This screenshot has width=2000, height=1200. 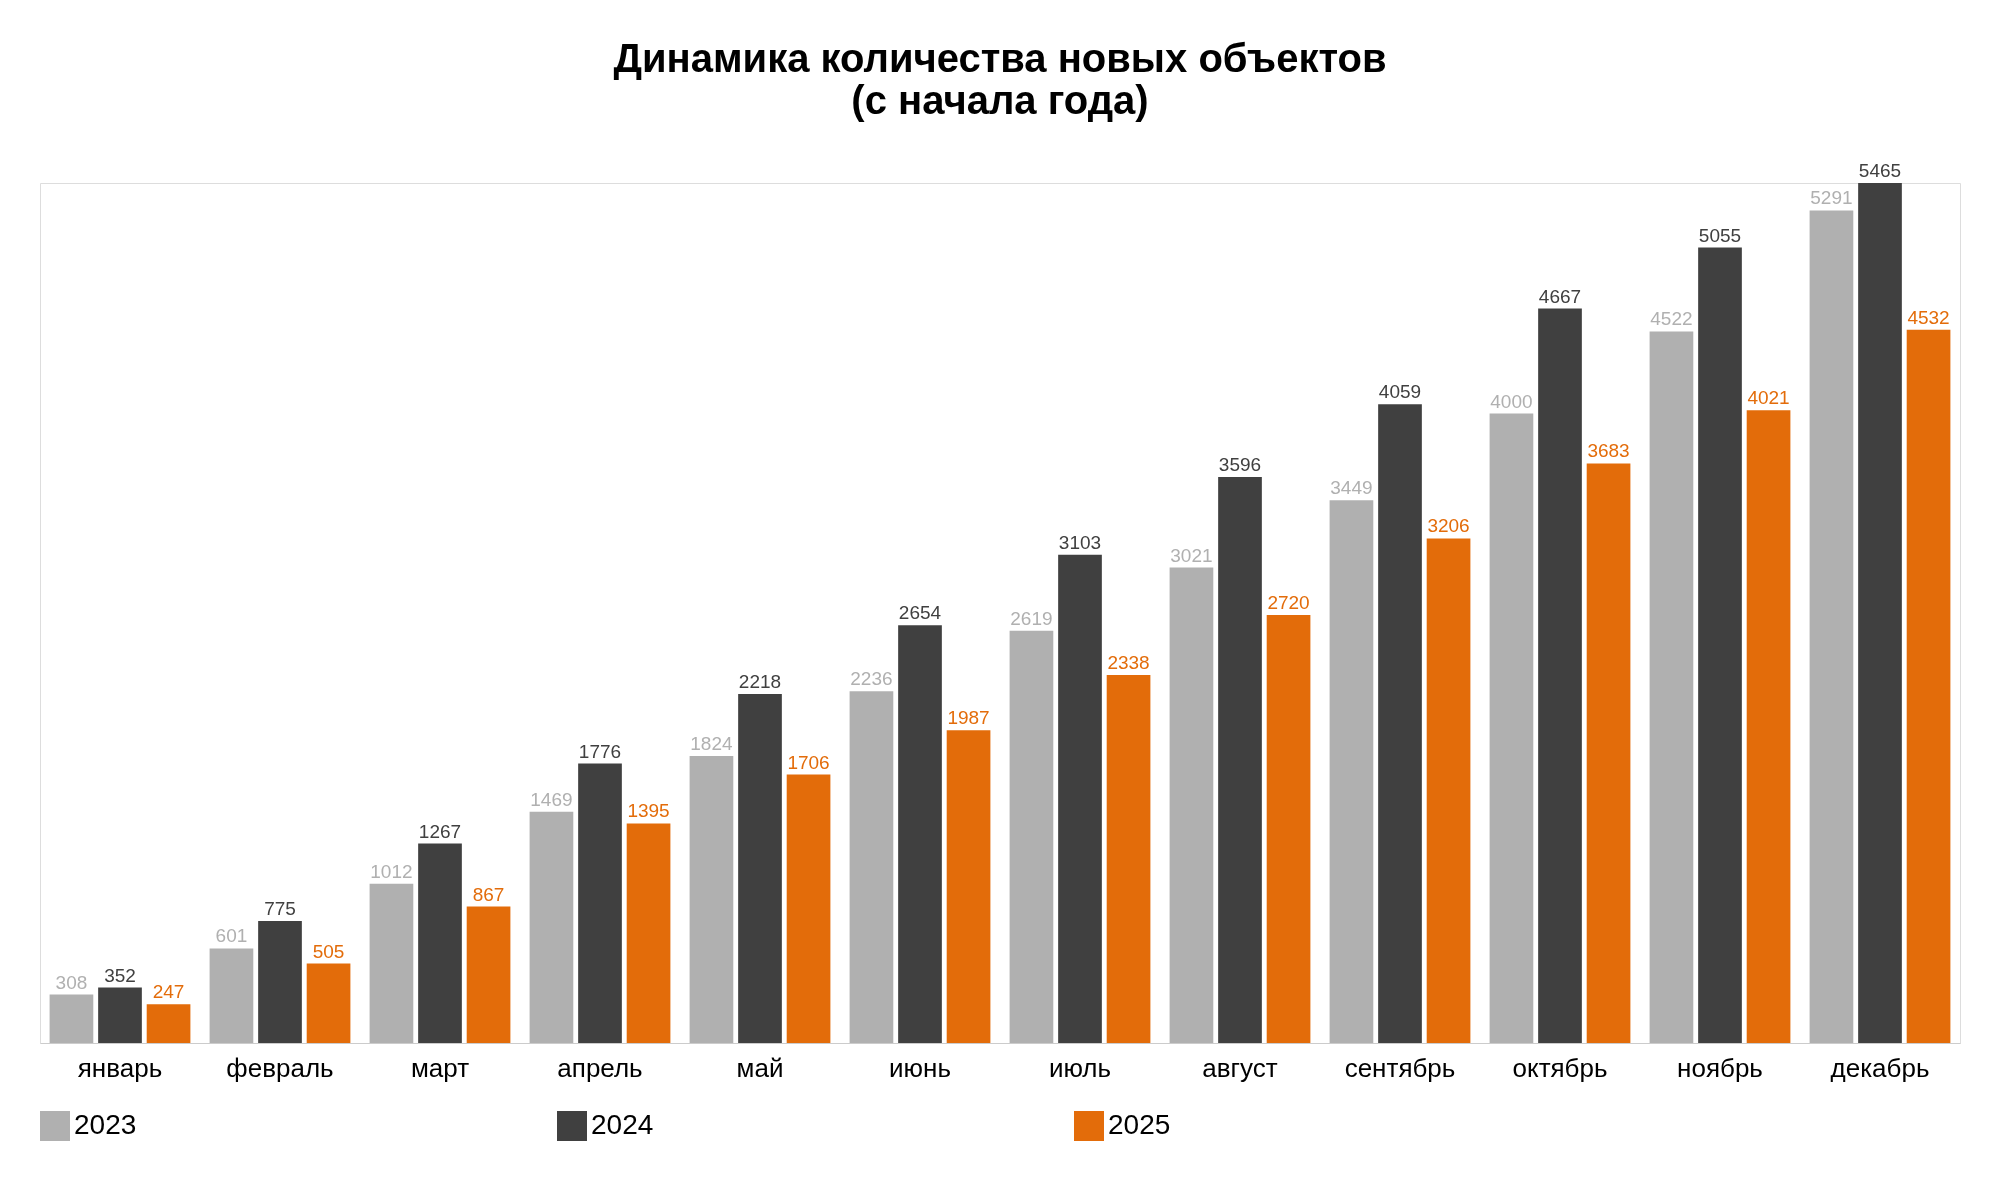 What do you see at coordinates (1511, 401) in the screenshot?
I see `data-label: 4000` at bounding box center [1511, 401].